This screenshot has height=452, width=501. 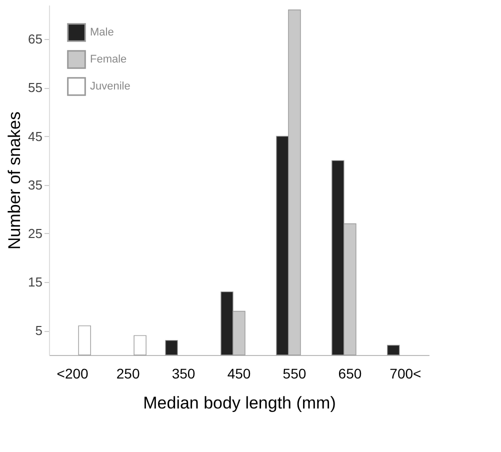 What do you see at coordinates (72, 374) in the screenshot?
I see `x-tick-label: <200` at bounding box center [72, 374].